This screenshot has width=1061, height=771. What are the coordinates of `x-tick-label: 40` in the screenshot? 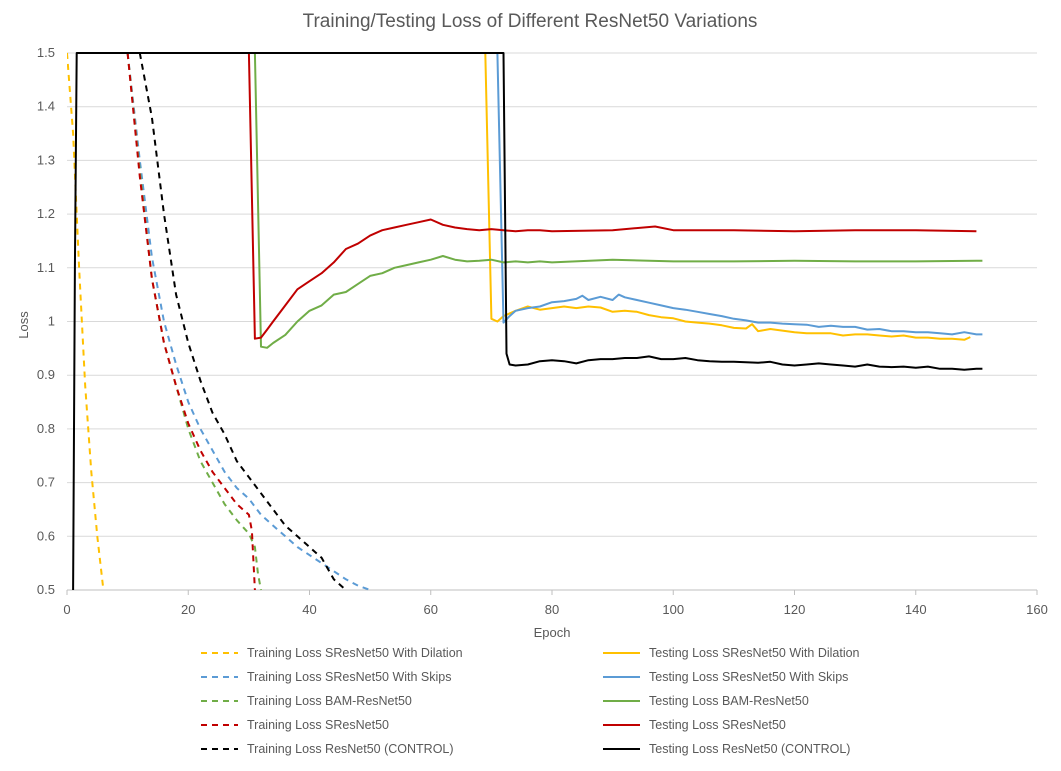 It's located at (309, 609).